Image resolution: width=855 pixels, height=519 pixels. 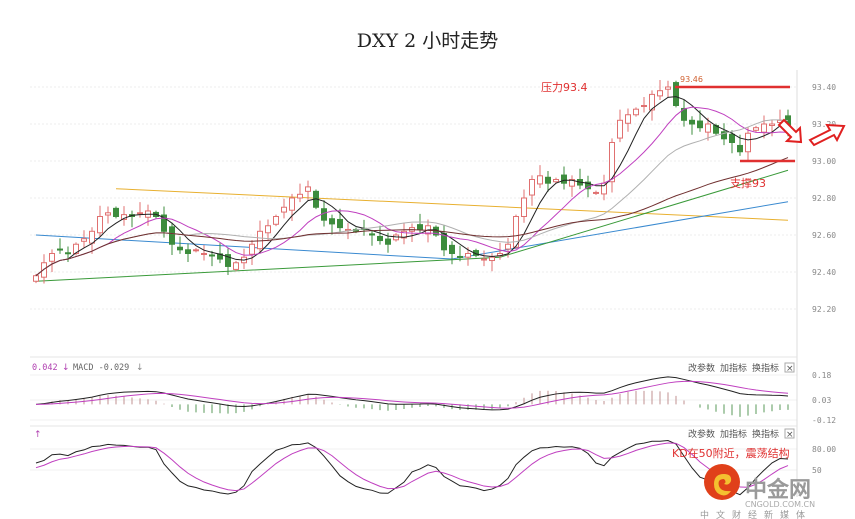 What do you see at coordinates (824, 449) in the screenshot?
I see `kd-tick-label: 80.00` at bounding box center [824, 449].